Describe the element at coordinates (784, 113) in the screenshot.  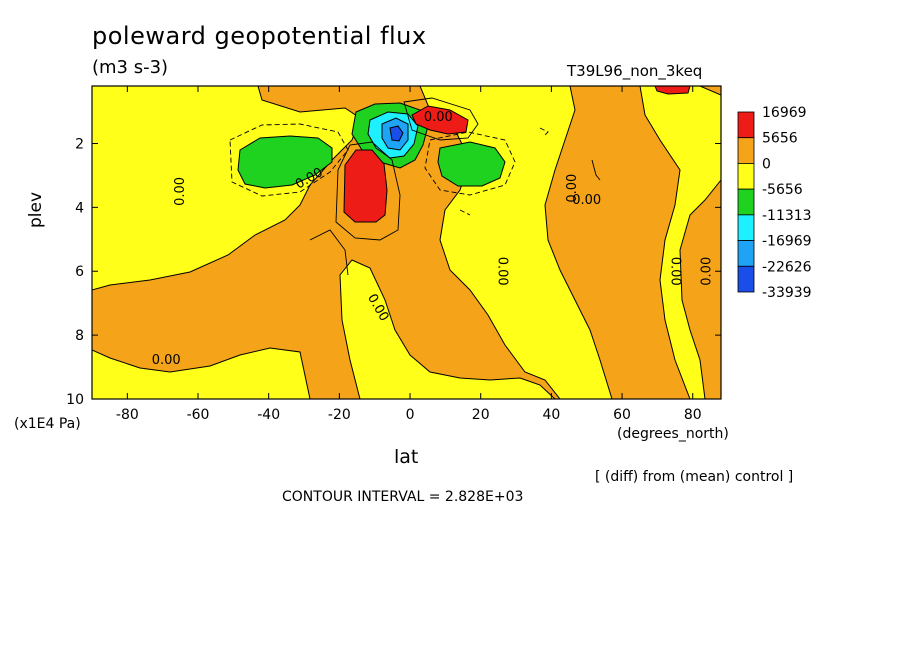
I see `colorbar-label: 16969` at that location.